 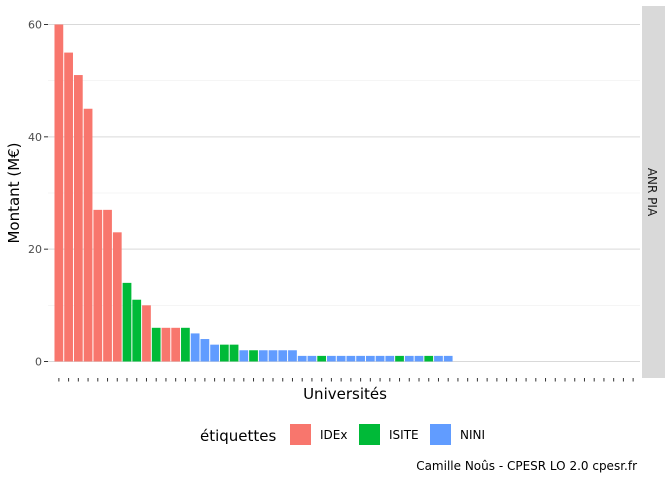 I want to click on legend-title: étiquettes, so click(x=238, y=436).